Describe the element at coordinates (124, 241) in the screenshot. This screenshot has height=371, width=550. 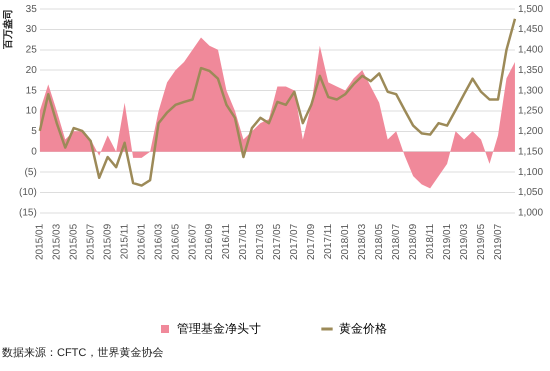
I see `x-tick-label: 2015/11` at that location.